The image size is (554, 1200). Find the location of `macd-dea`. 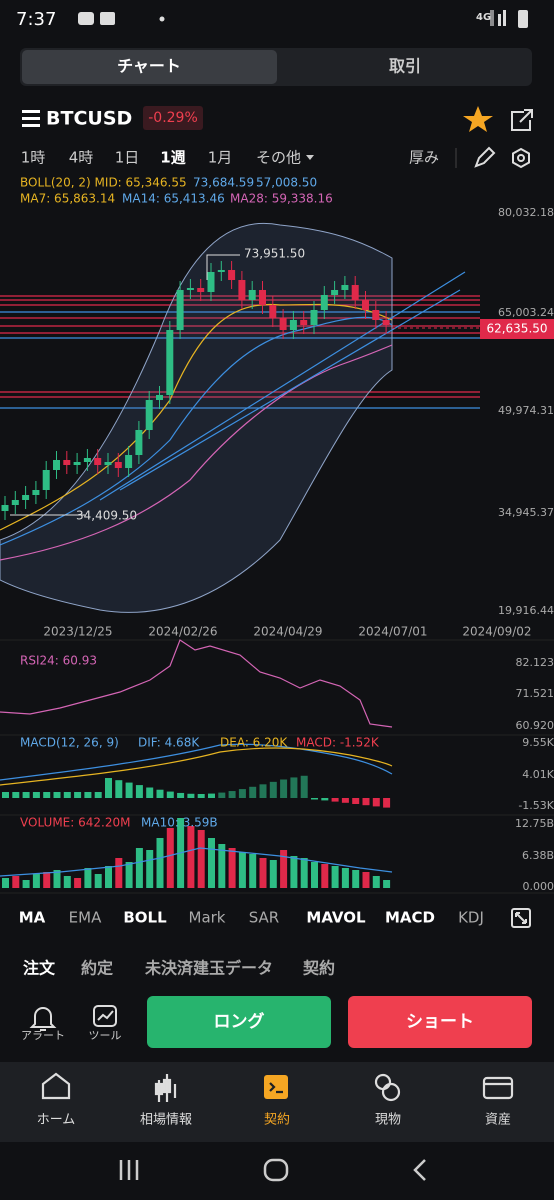

macd-dea is located at coordinates (196, 766).